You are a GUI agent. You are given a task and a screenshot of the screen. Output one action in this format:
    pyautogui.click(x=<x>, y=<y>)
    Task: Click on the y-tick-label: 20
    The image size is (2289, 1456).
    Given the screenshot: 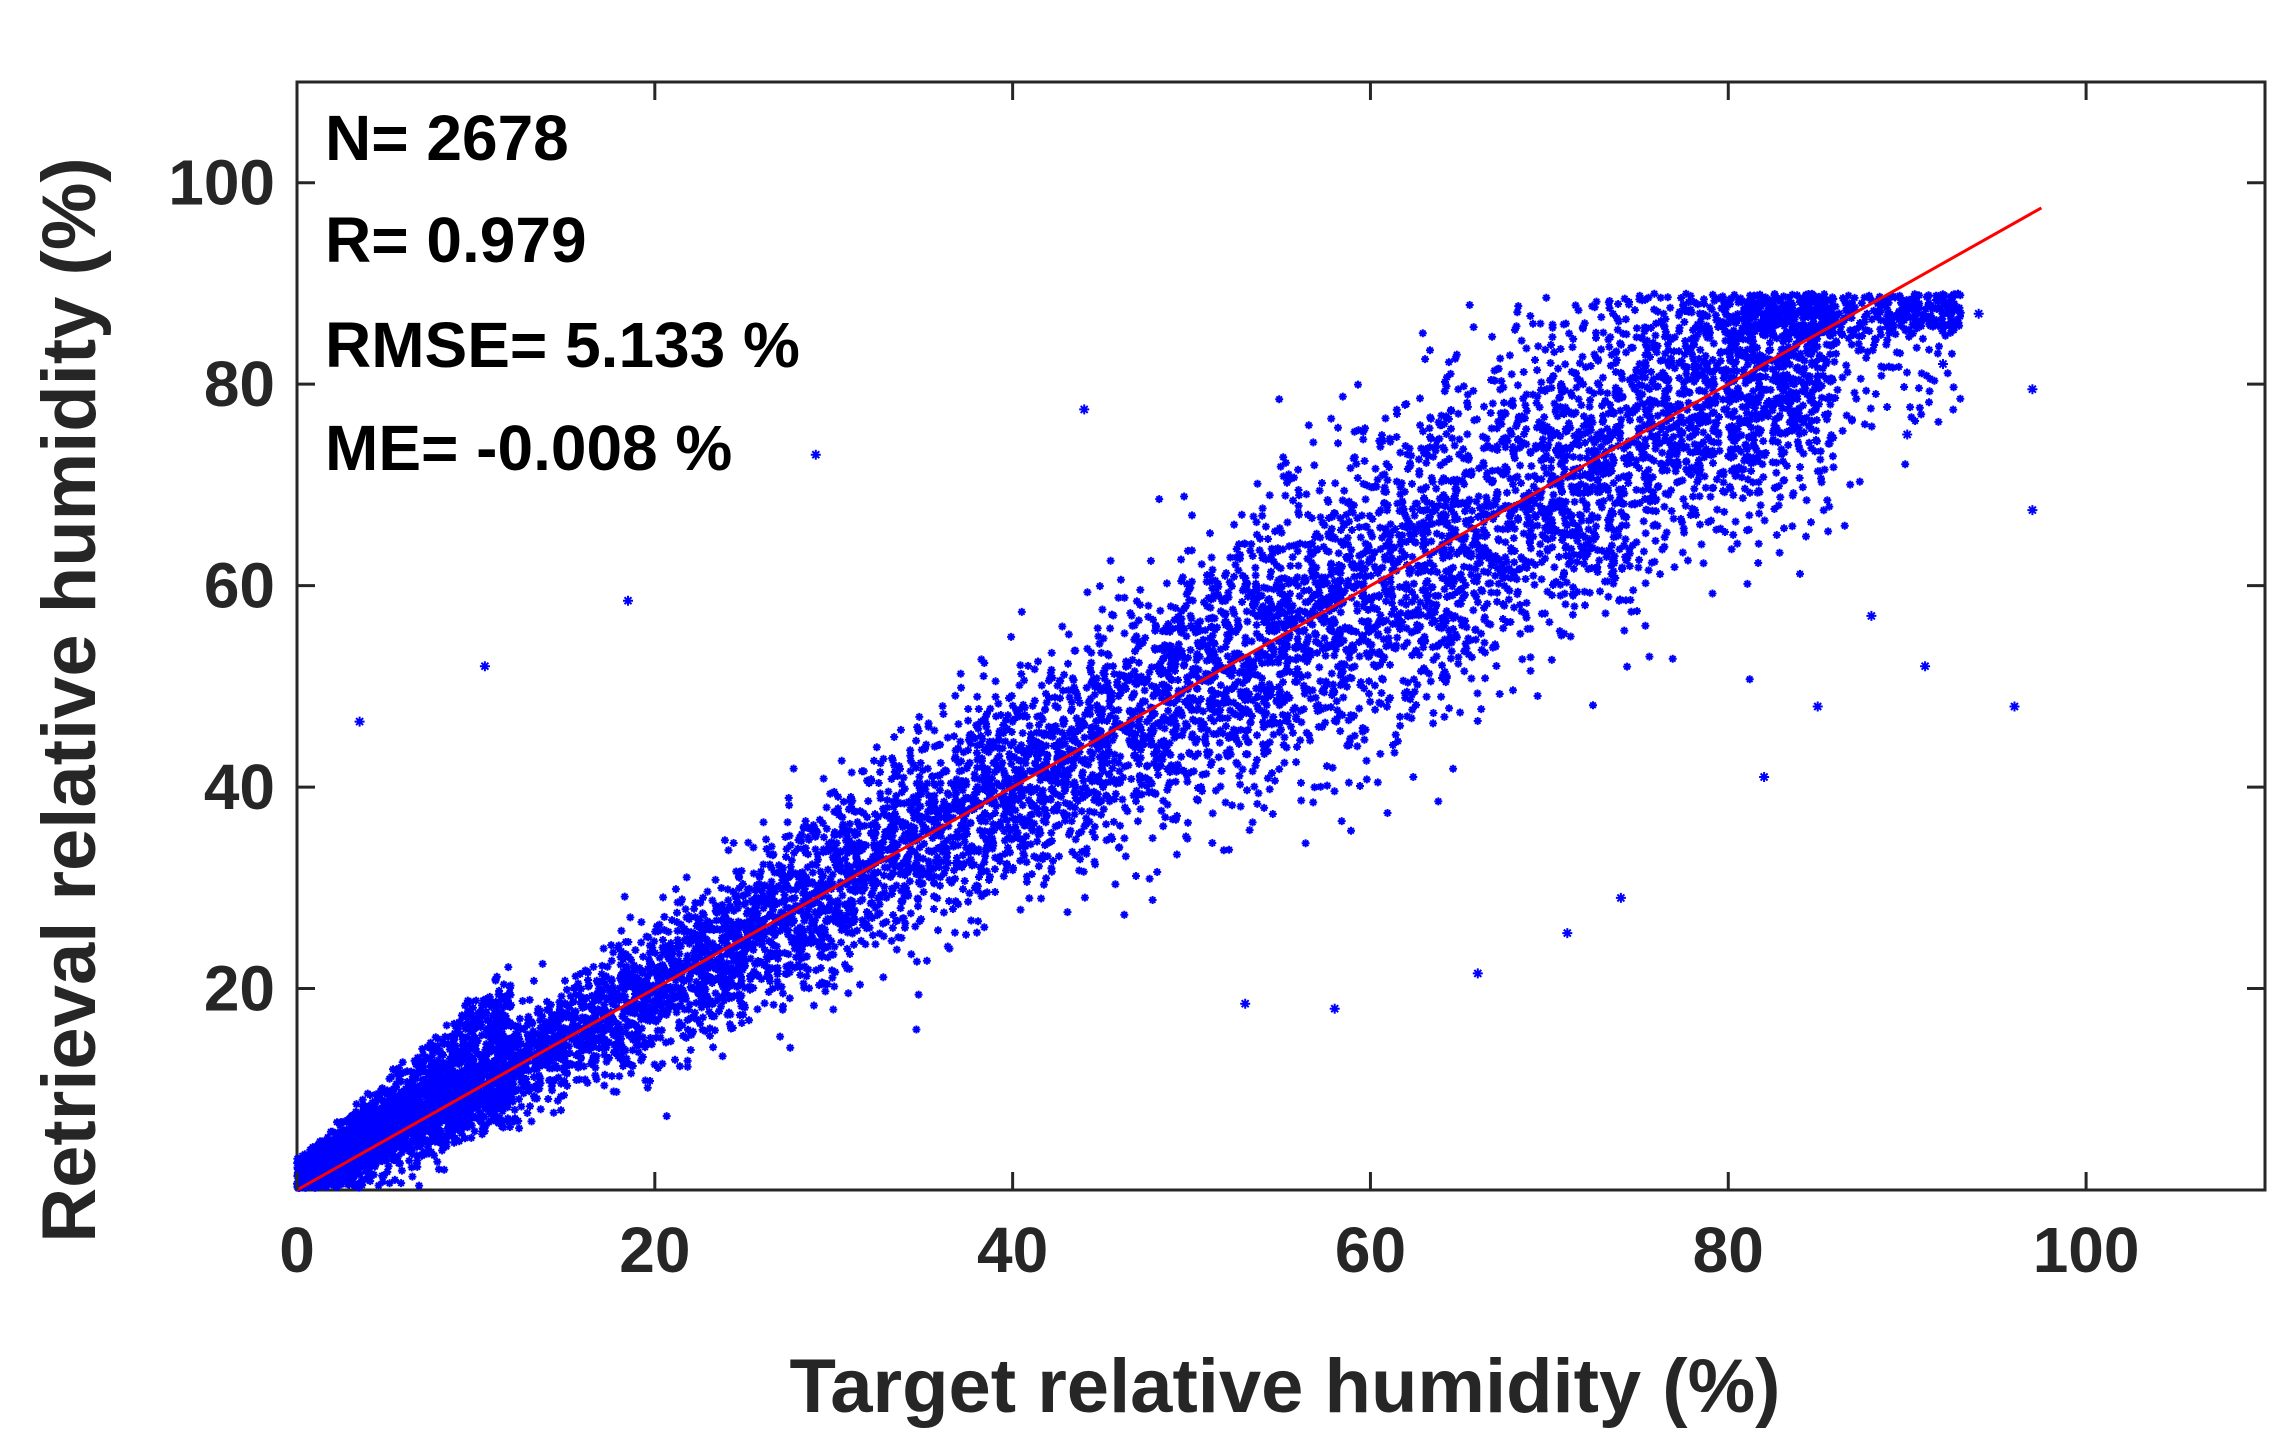 What is the action you would take?
    pyautogui.click(x=239, y=989)
    